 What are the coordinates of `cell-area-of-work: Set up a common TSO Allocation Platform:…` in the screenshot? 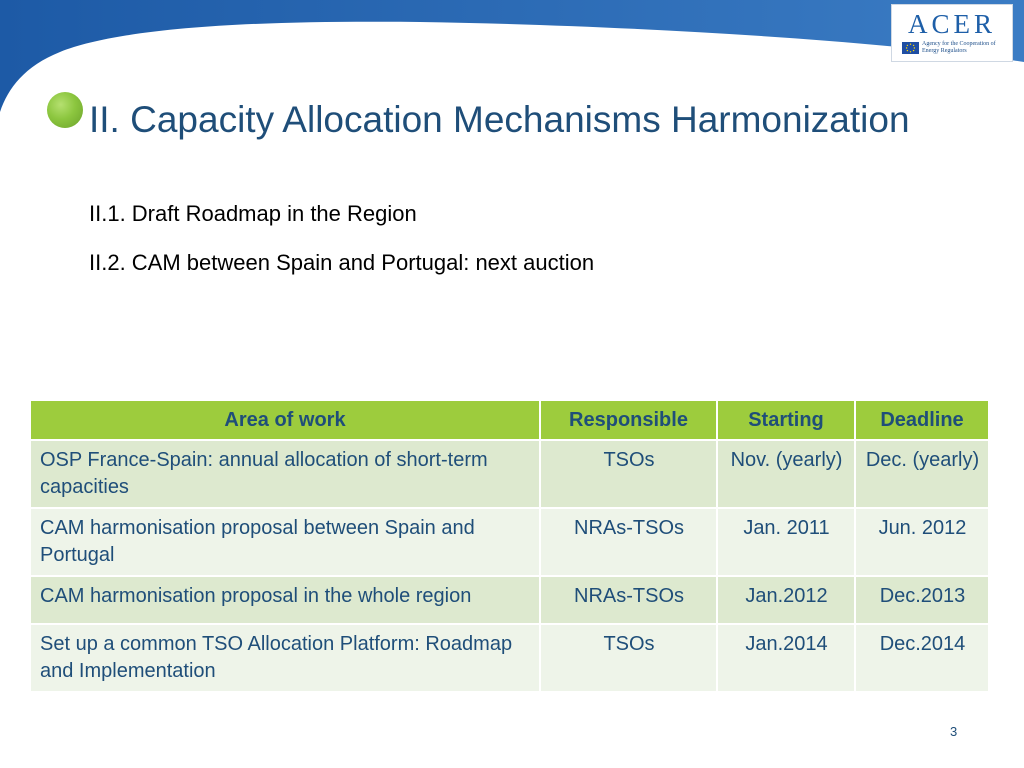 It's located at (285, 658).